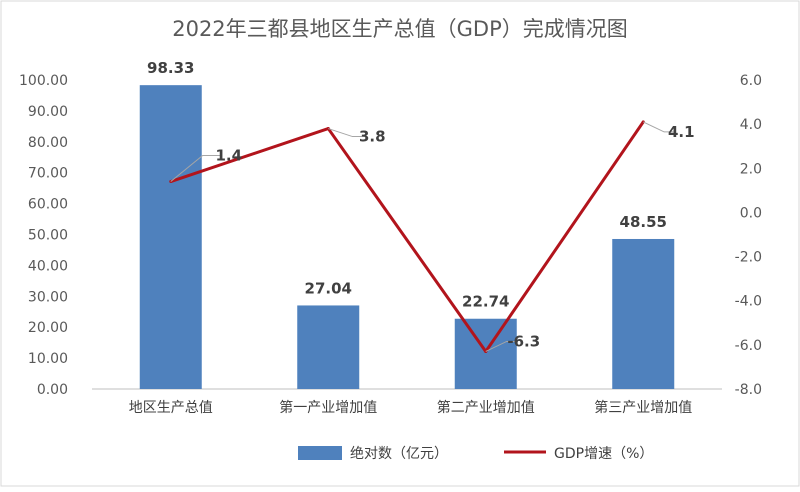  I want to click on right-axis-tick-label: 2.0, so click(751, 169).